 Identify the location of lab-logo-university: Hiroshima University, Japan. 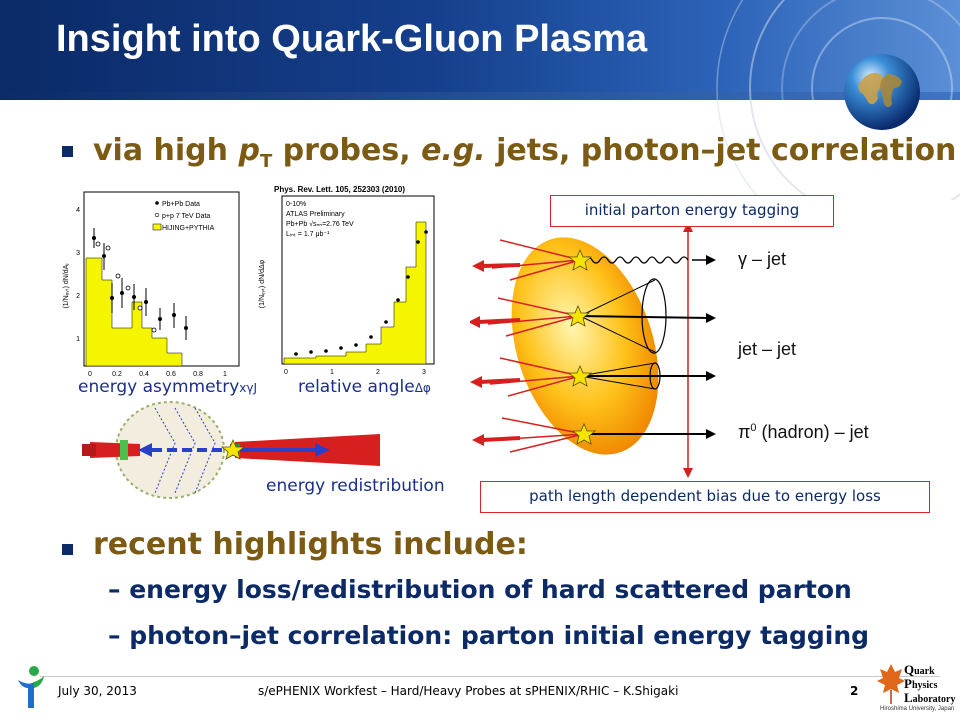
(917, 709).